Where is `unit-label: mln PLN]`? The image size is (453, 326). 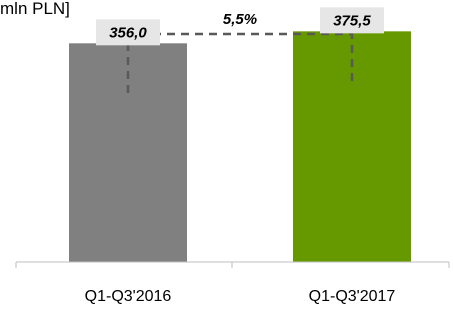 unit-label: mln PLN] is located at coordinates (35, 9).